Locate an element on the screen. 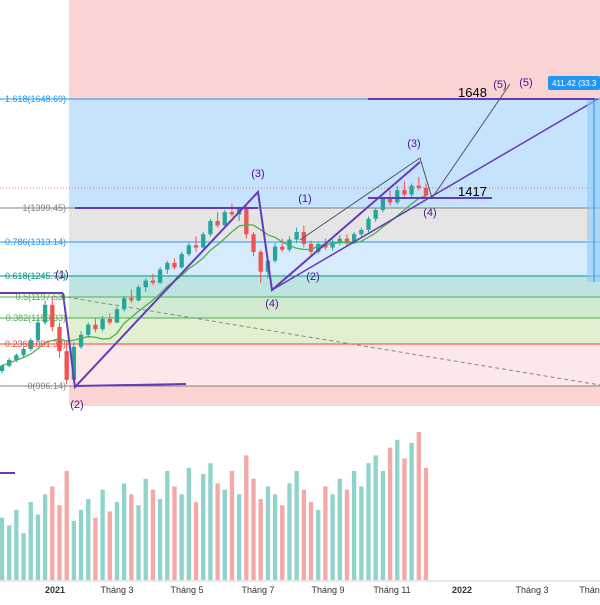 The height and width of the screenshot is (605, 600). x-tick-label: Tháng is located at coordinates (589, 590).